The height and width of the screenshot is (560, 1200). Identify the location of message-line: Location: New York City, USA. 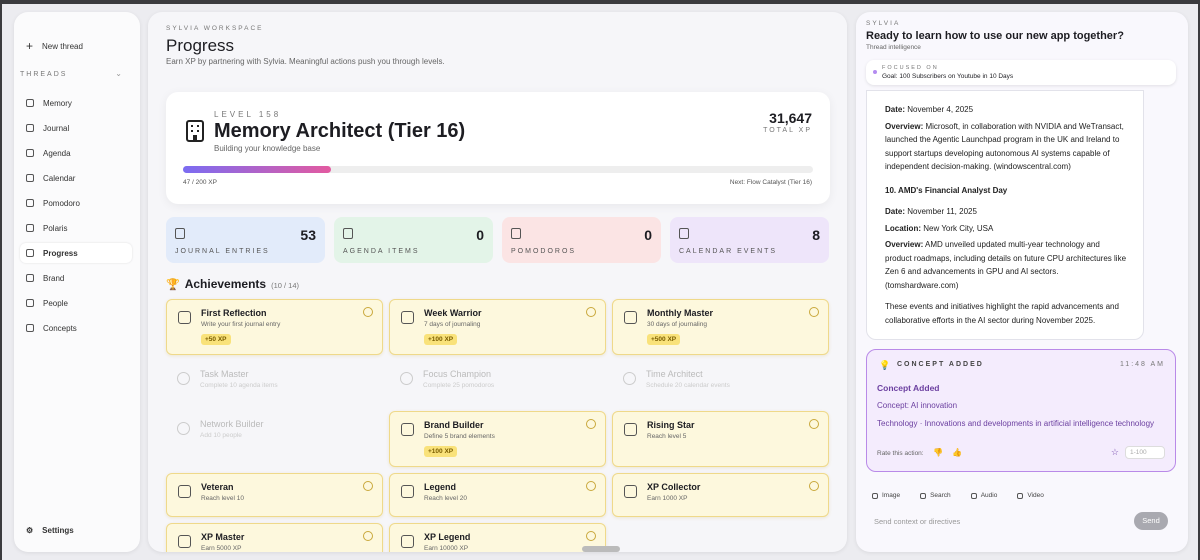
(1006, 229).